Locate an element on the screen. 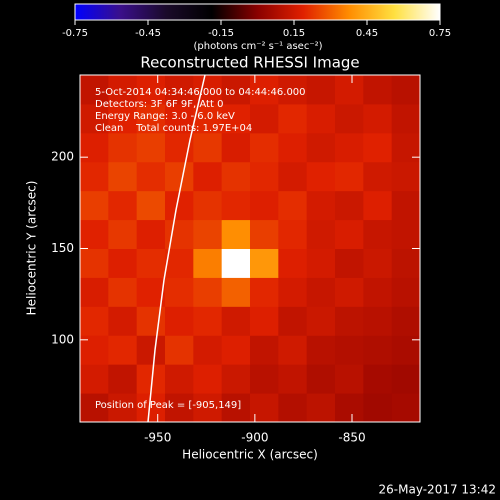 The width and height of the screenshot is (500, 500). colorbar-tick-label: 0.75 is located at coordinates (440, 33).